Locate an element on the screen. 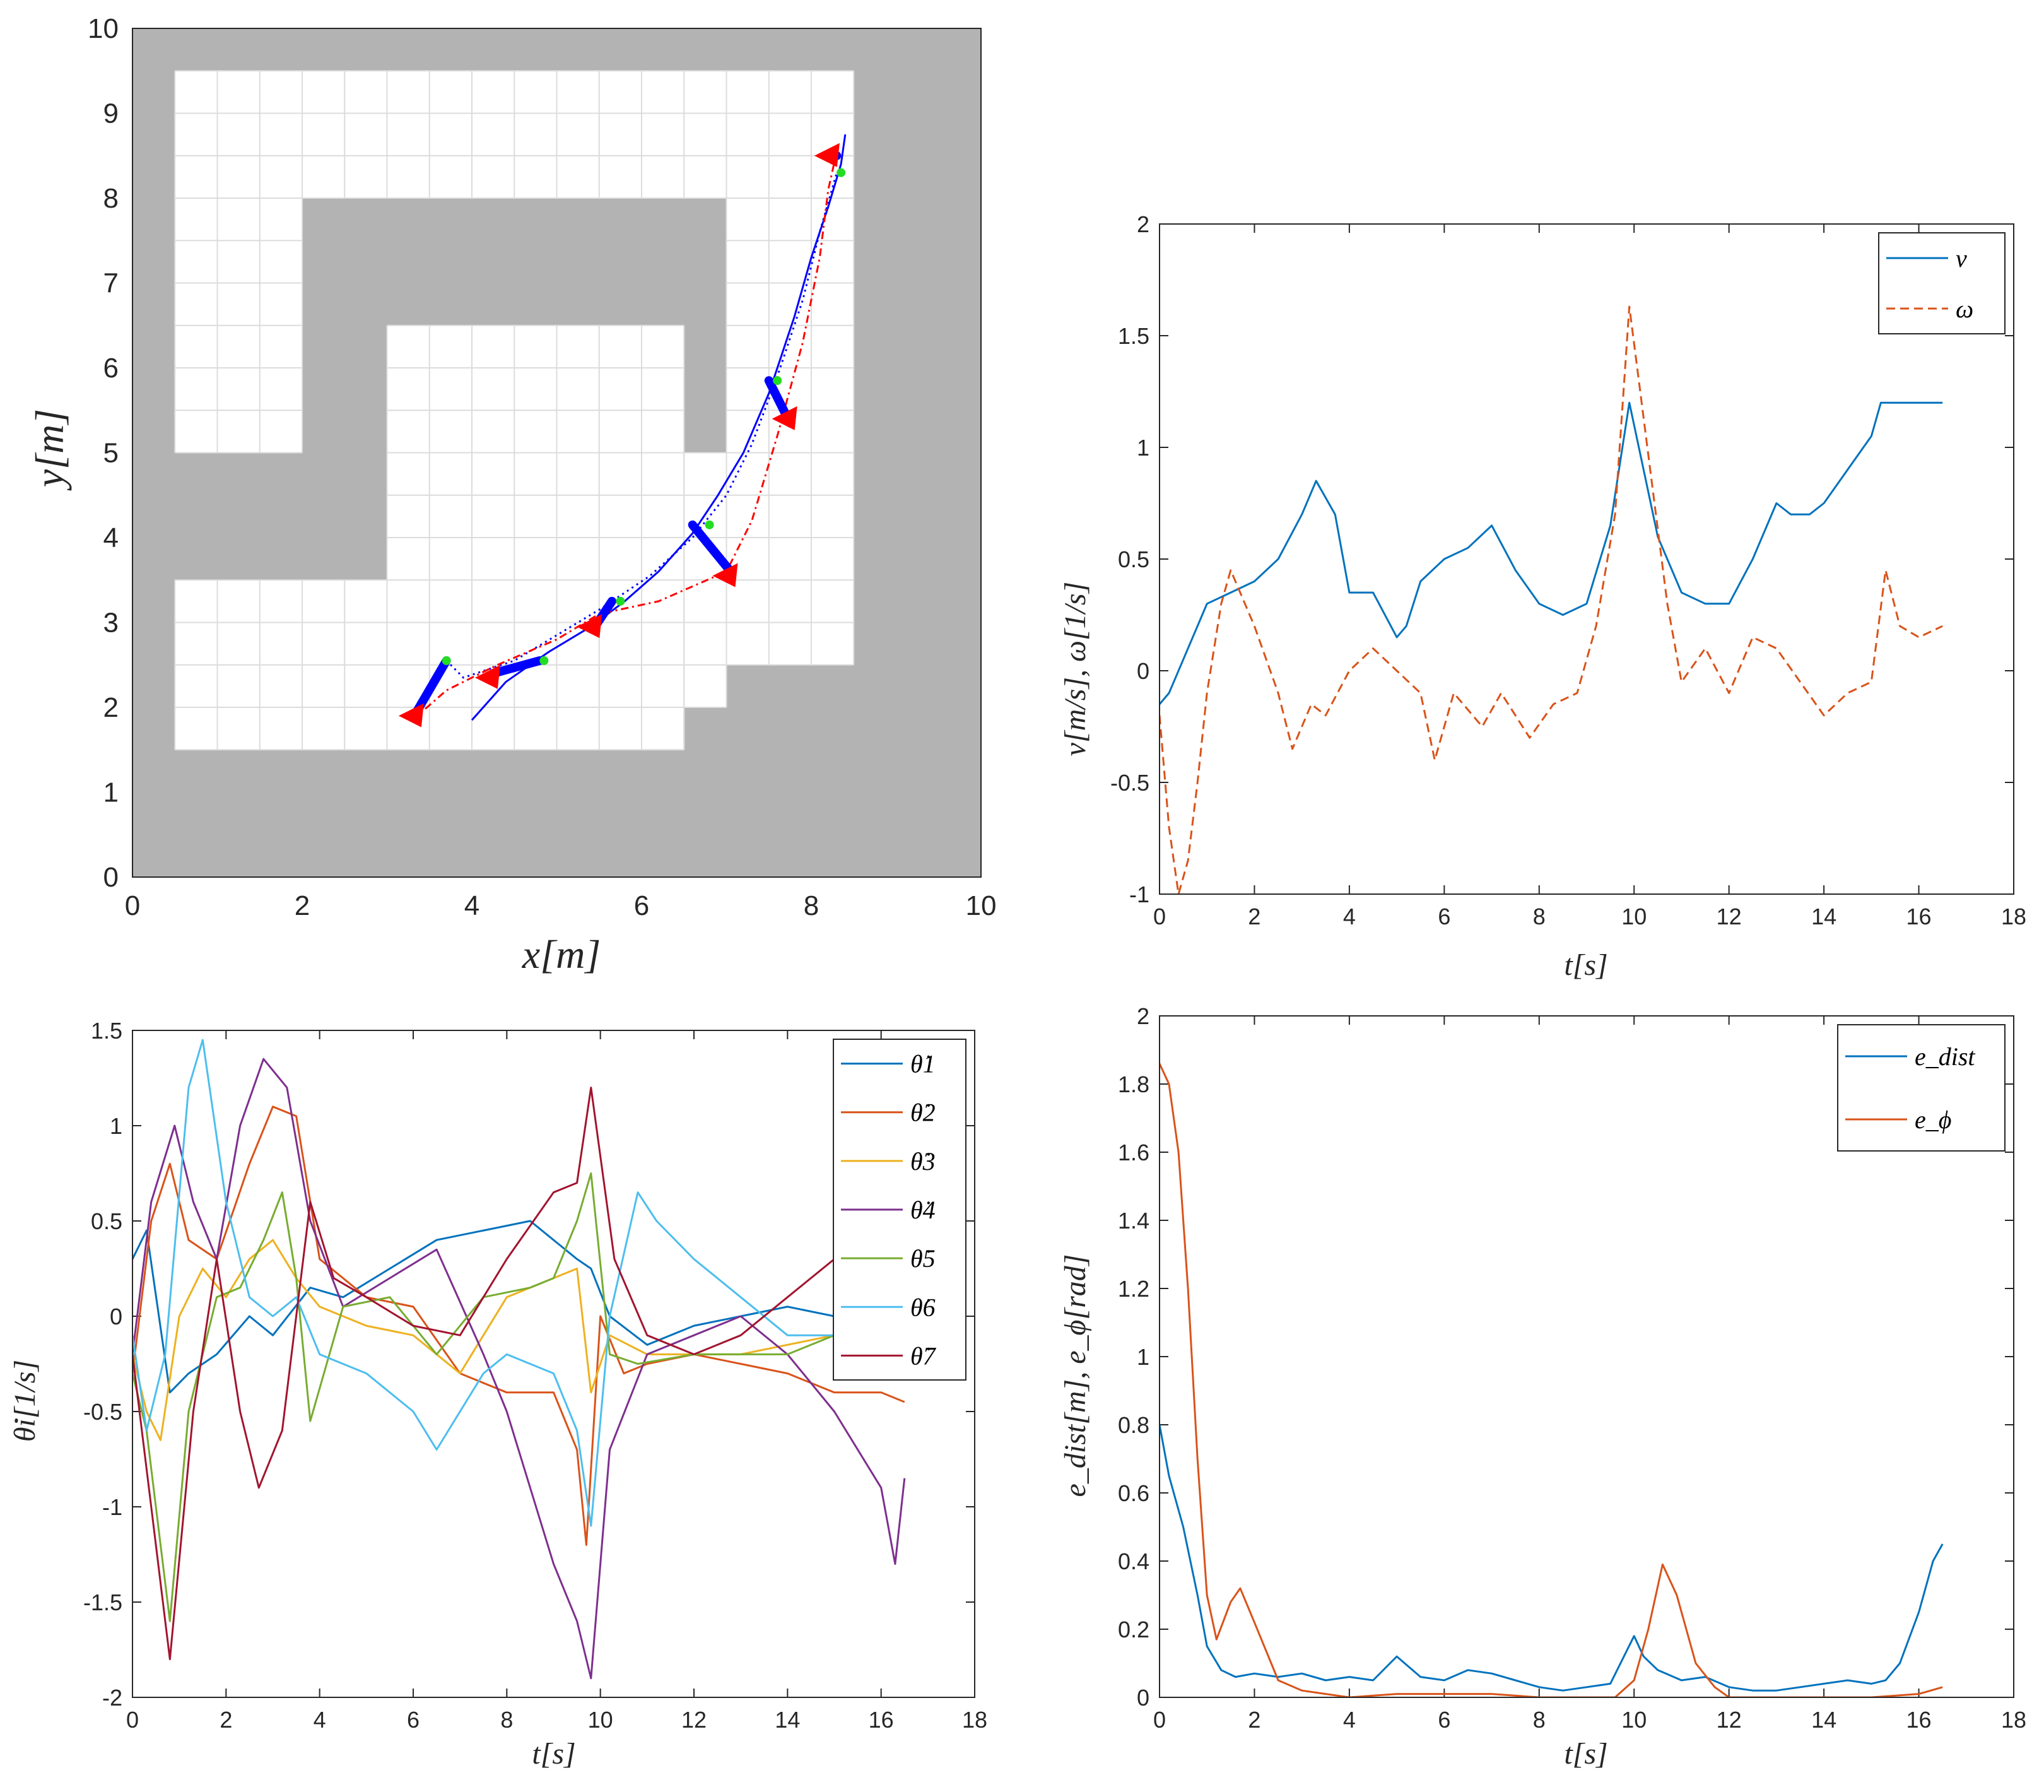  map-free-cell-block is located at coordinates (790, 432).